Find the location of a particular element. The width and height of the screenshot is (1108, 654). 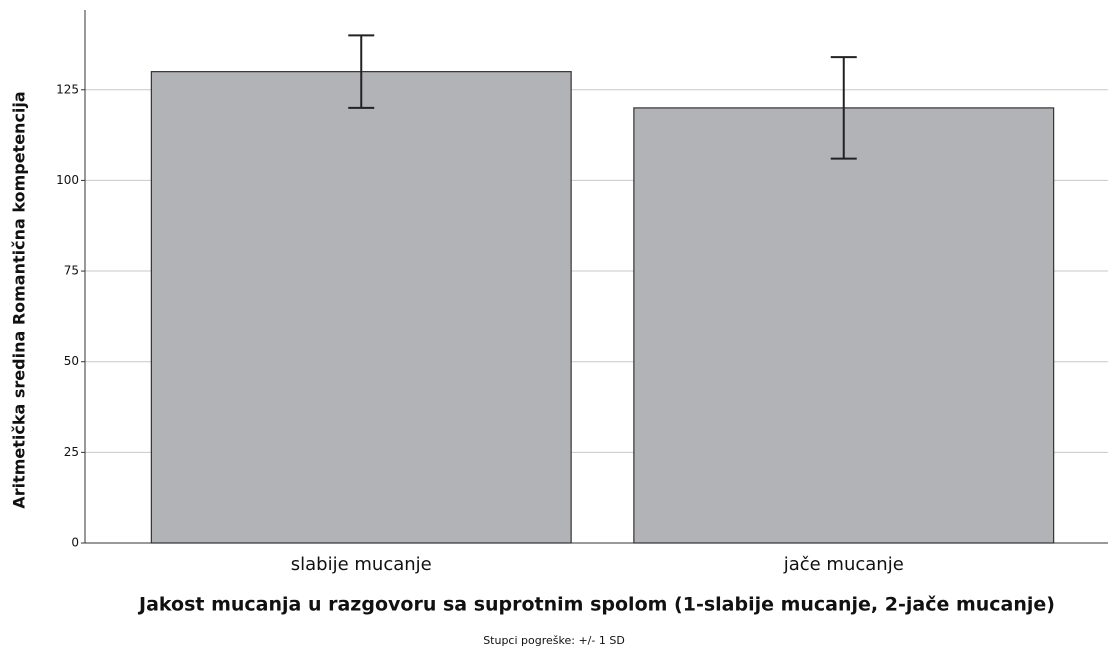

y-tick-label: 50 is located at coordinates (71, 361).